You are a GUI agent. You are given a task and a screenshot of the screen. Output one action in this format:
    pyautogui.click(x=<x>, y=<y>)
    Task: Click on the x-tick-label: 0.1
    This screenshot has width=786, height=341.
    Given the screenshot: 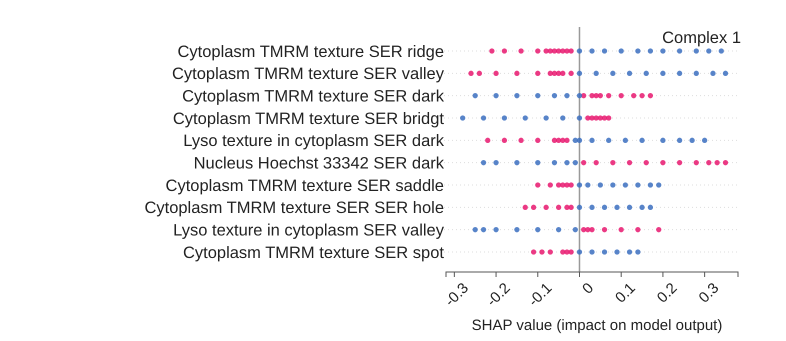 What is the action you would take?
    pyautogui.click(x=625, y=293)
    